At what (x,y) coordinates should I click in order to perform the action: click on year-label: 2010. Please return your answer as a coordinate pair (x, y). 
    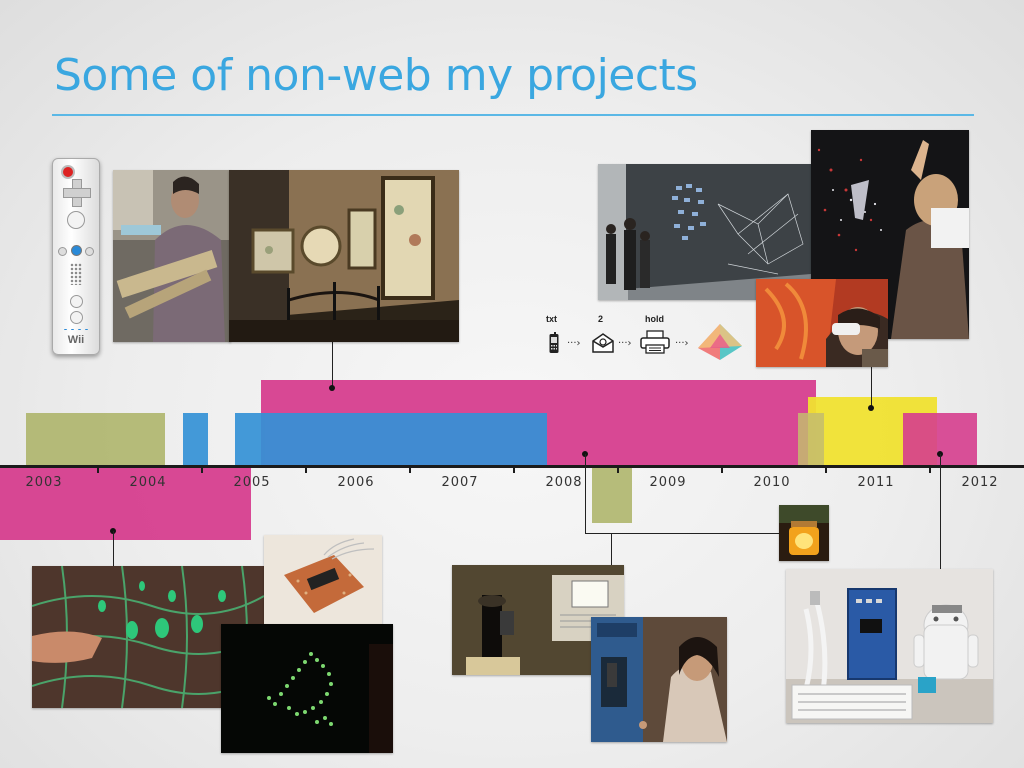
    Looking at the image, I should click on (772, 482).